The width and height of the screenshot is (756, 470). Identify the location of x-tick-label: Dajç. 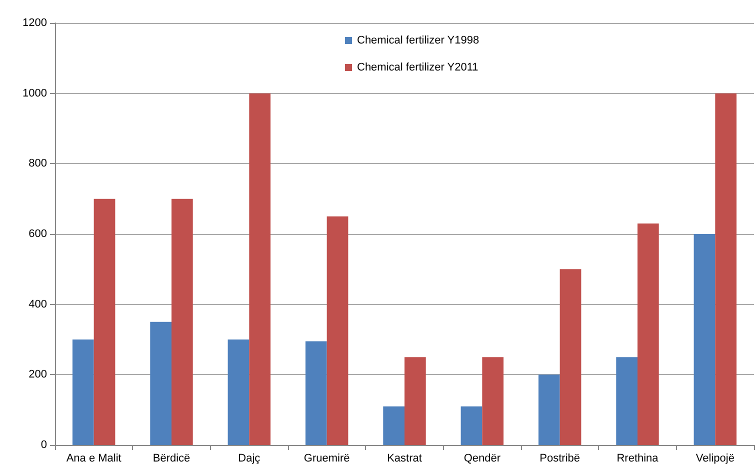
(249, 458).